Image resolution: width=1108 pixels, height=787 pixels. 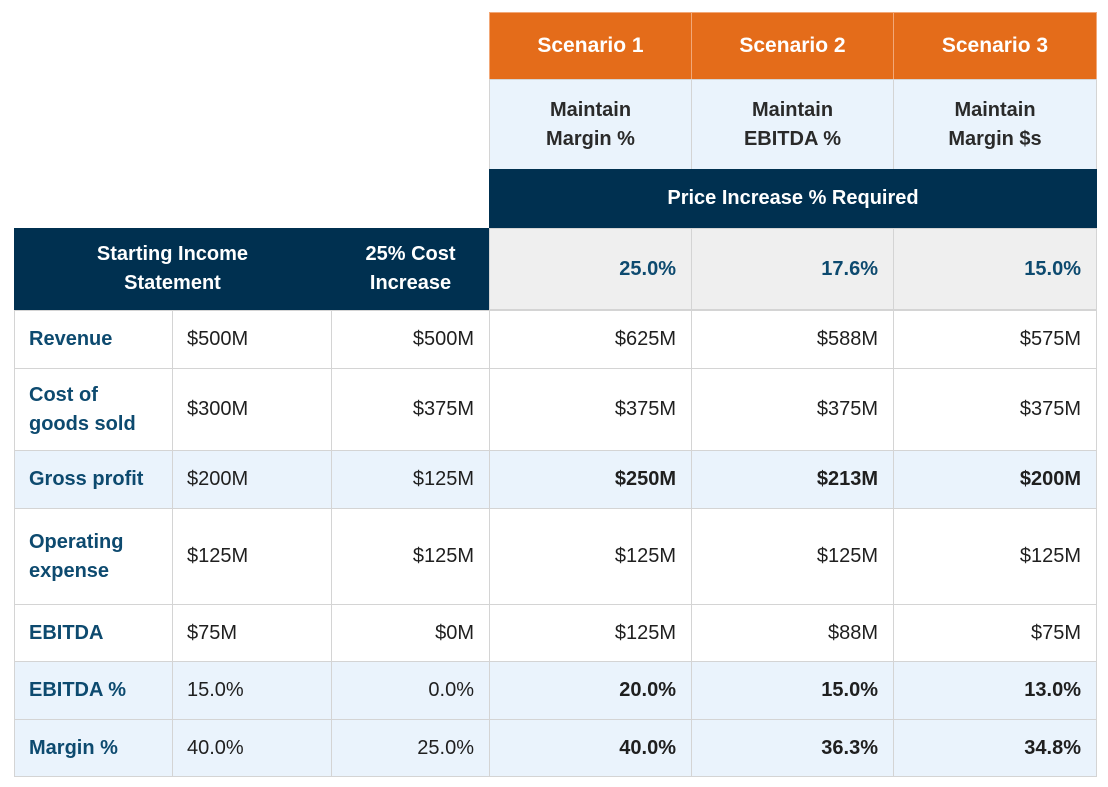 What do you see at coordinates (792, 748) in the screenshot?
I see `row-value-s2: 36.3%` at bounding box center [792, 748].